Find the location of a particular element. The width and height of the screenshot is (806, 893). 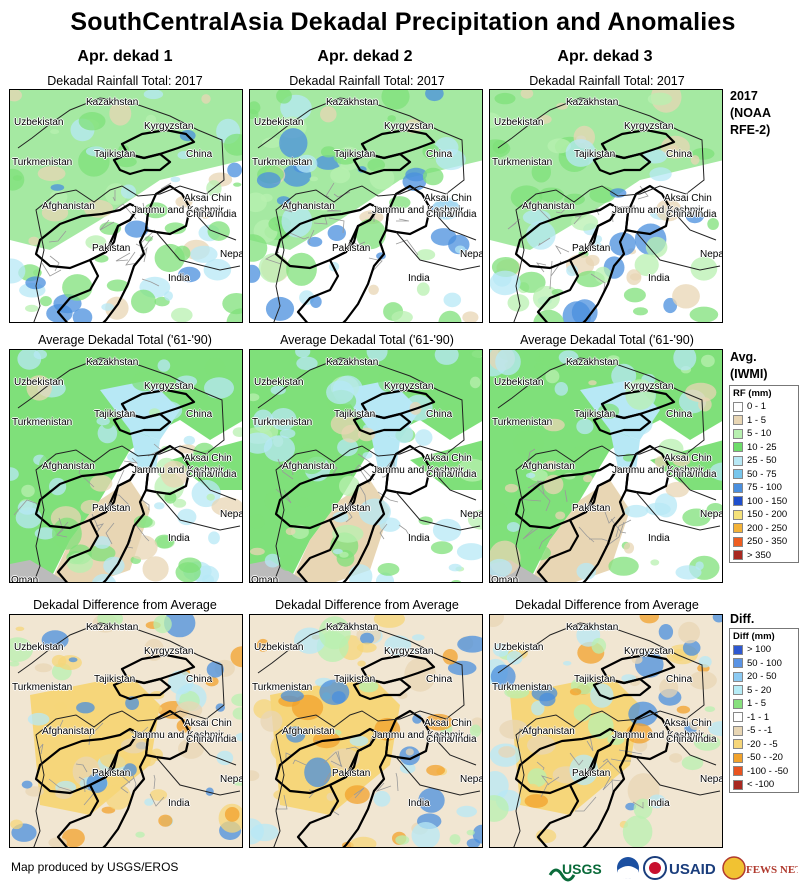

panel-title-r1c3: Dekadal Rainfall Total: 2017 is located at coordinates (607, 81).